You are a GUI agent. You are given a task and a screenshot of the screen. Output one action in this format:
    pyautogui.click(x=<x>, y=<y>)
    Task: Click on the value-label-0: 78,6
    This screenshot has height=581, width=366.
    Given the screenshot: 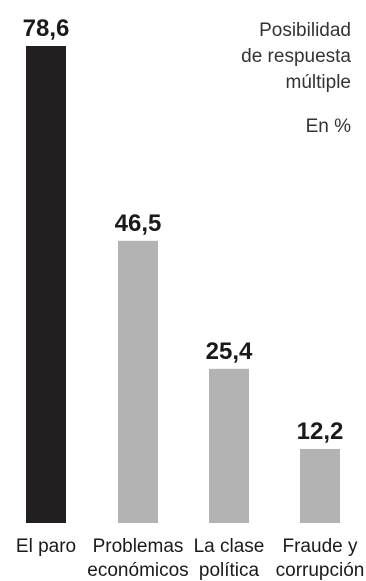 What is the action you would take?
    pyautogui.click(x=46, y=28)
    